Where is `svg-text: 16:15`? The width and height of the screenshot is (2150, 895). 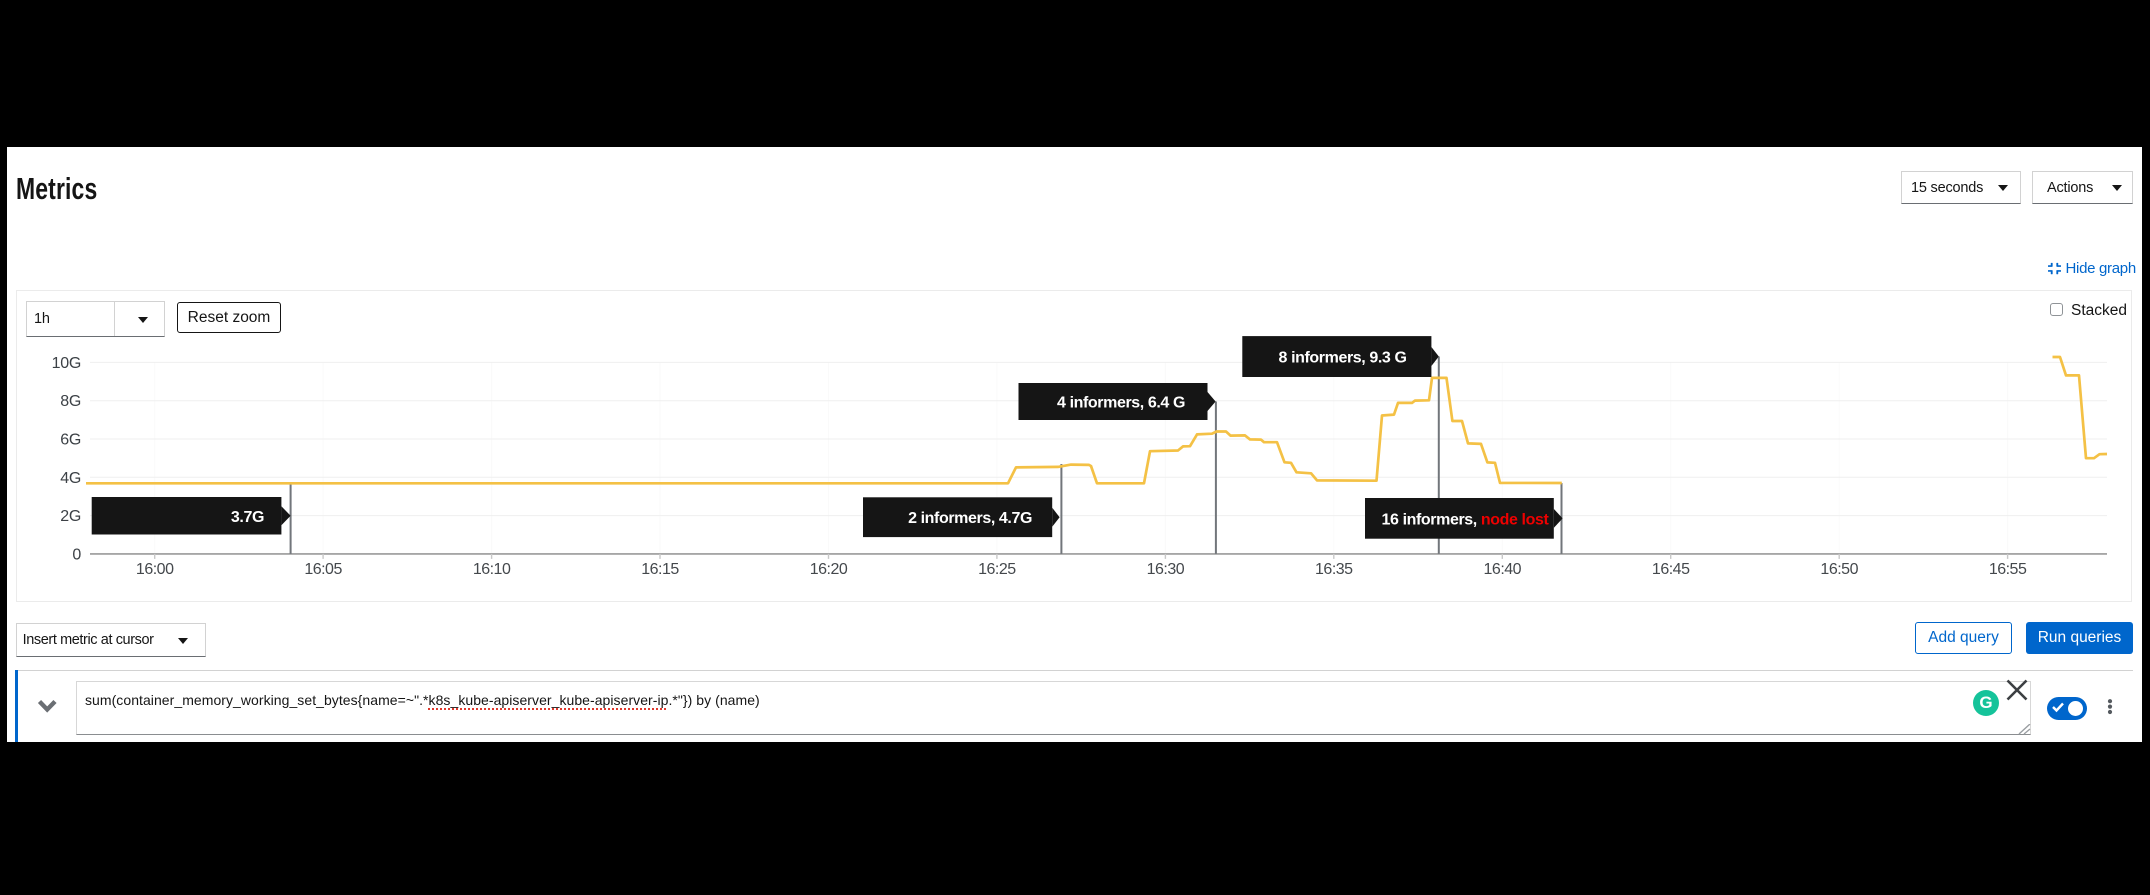
svg-text: 16:15 is located at coordinates (660, 569).